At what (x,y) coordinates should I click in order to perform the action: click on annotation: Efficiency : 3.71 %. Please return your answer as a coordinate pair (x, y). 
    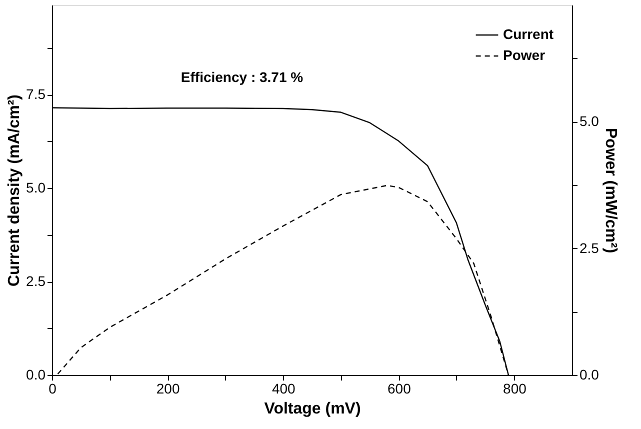
    Looking at the image, I should click on (242, 77).